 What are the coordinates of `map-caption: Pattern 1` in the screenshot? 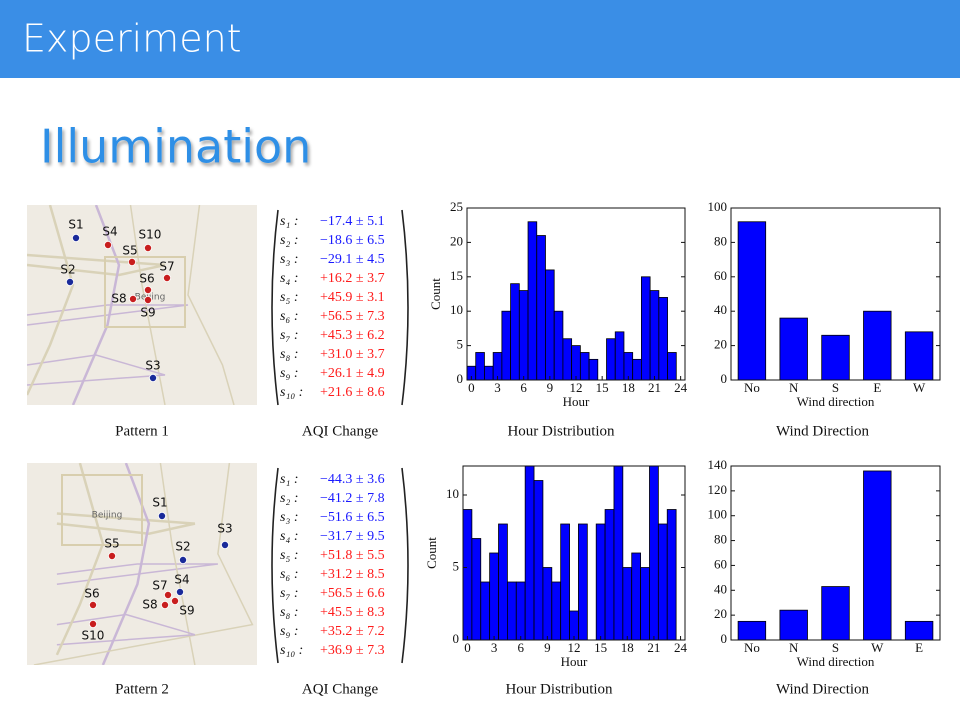 It's located at (142, 431).